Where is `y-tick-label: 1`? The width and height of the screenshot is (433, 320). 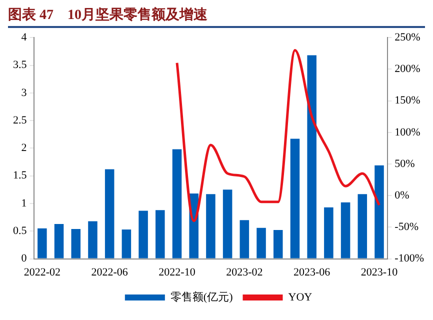
y-tick-label: 1 is located at coordinates (24, 203).